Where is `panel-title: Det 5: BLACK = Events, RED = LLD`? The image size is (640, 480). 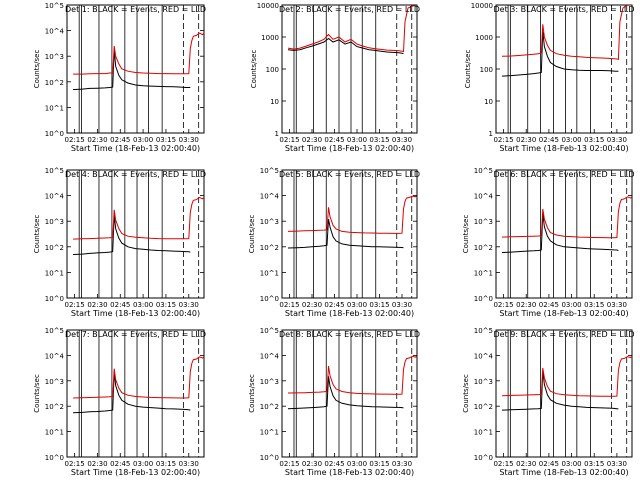 panel-title: Det 5: BLACK = Events, RED = LLD is located at coordinates (349, 174).